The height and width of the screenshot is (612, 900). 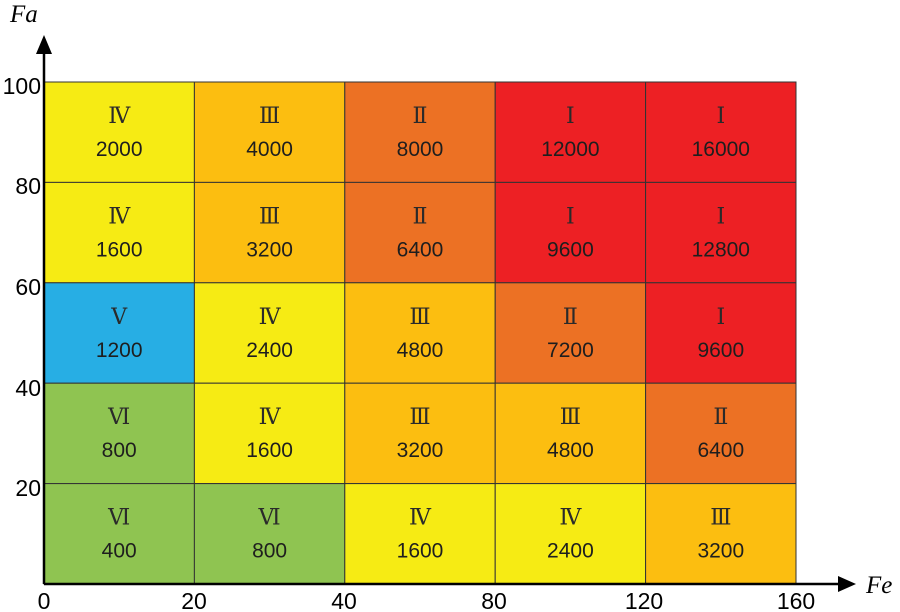 I want to click on matrix-cell: Ⅱ 8000, so click(x=420, y=132).